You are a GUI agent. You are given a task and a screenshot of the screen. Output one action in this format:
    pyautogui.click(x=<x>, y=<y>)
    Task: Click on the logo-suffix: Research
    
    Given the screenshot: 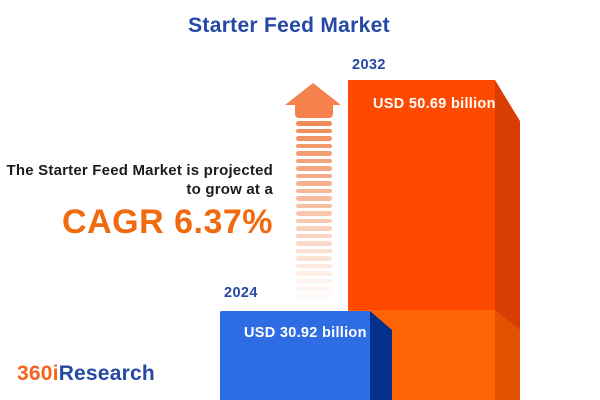 What is the action you would take?
    pyautogui.click(x=106, y=373)
    